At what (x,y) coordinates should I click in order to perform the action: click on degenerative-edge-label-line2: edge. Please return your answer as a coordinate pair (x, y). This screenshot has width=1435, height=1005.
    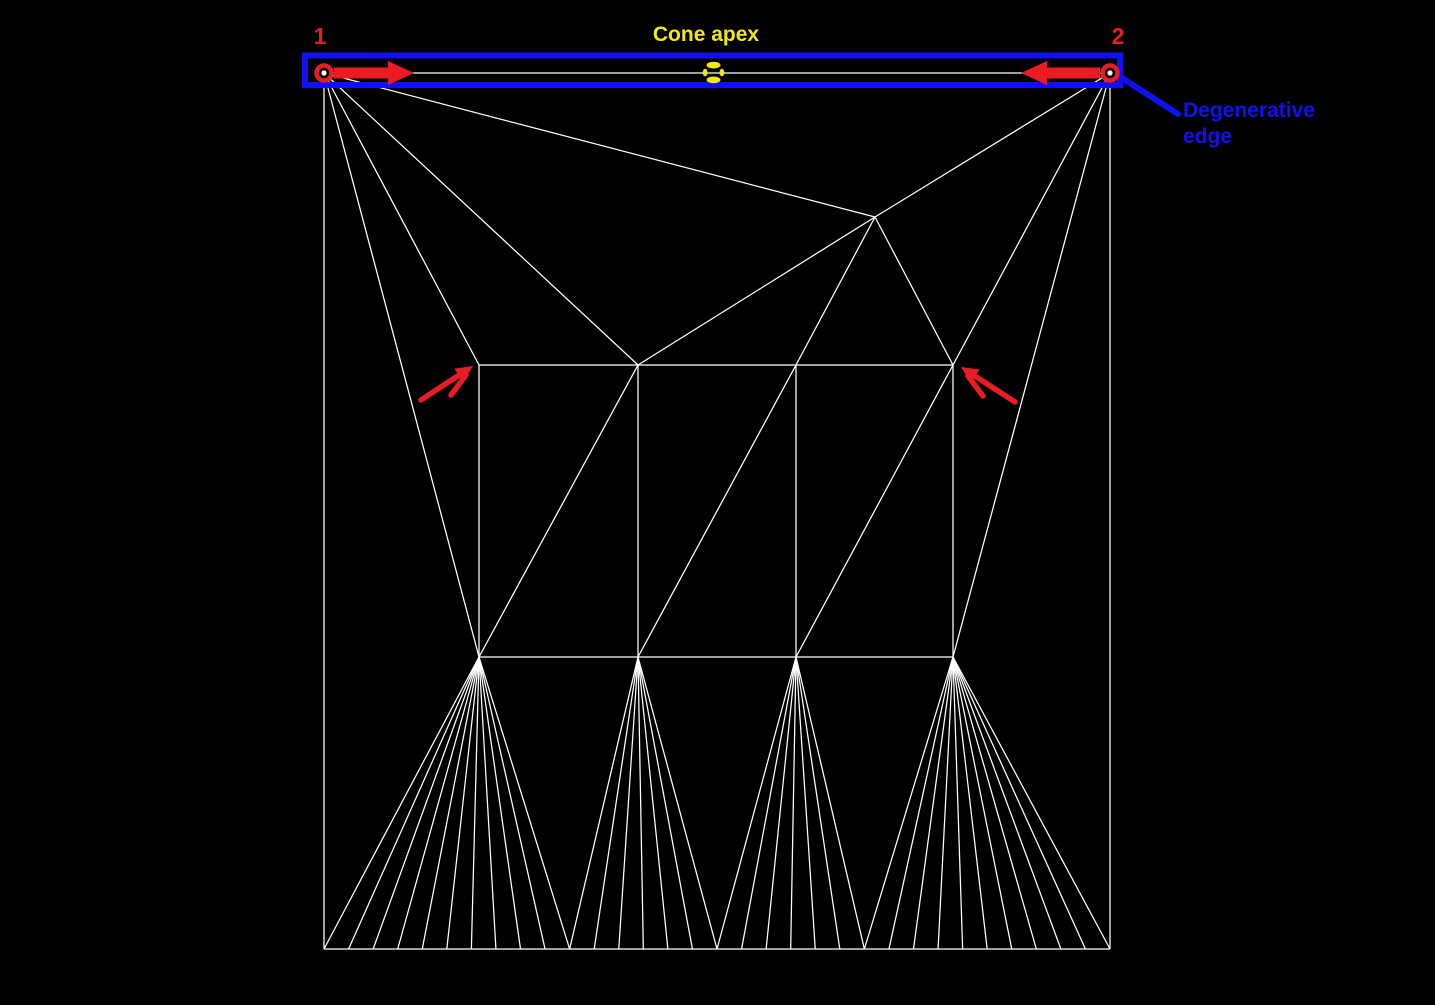
    Looking at the image, I should click on (1207, 136).